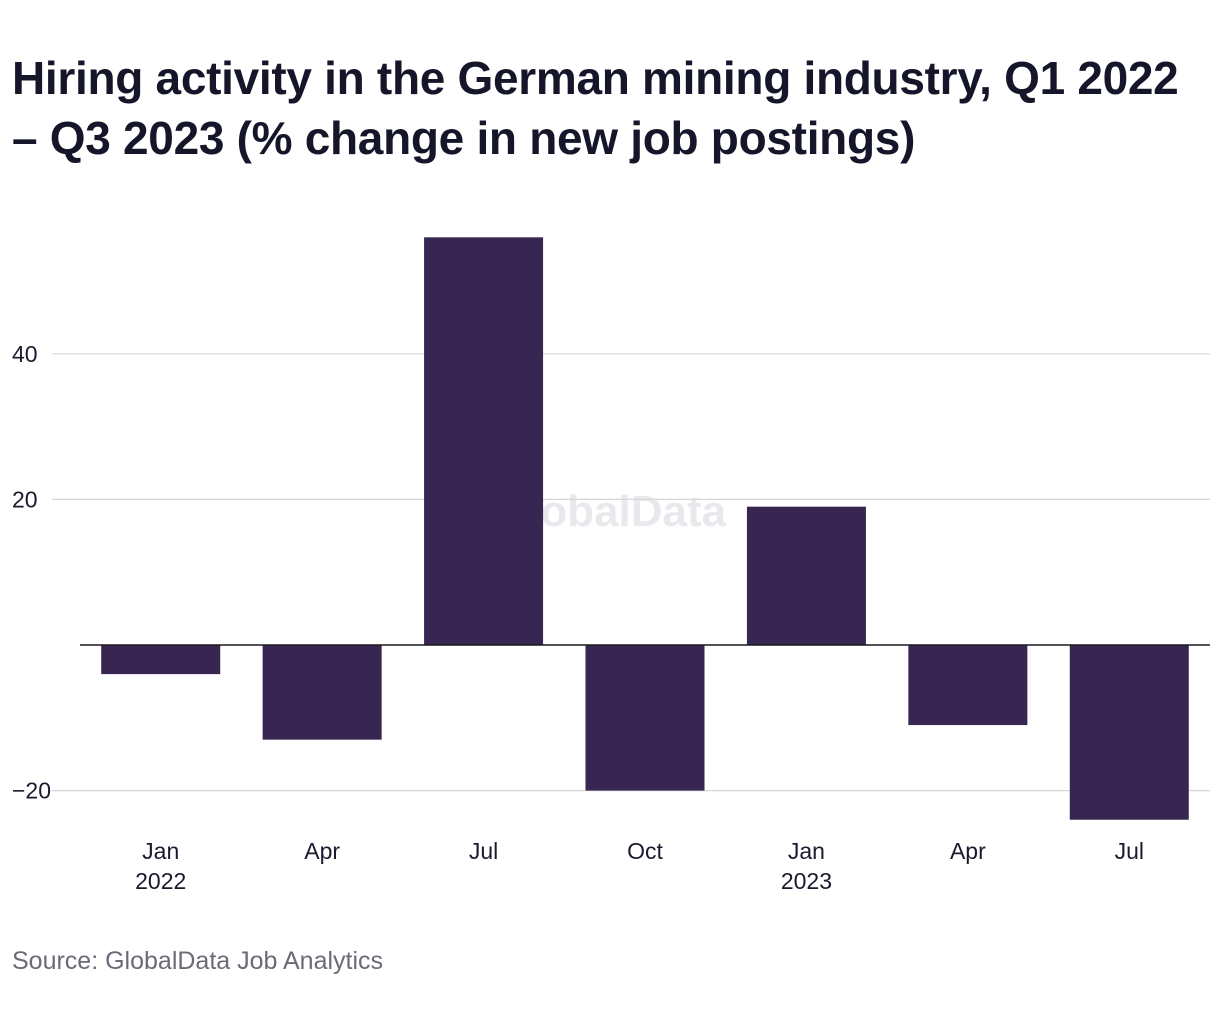  I want to click on x-tick-year-label: 2023, so click(806, 881).